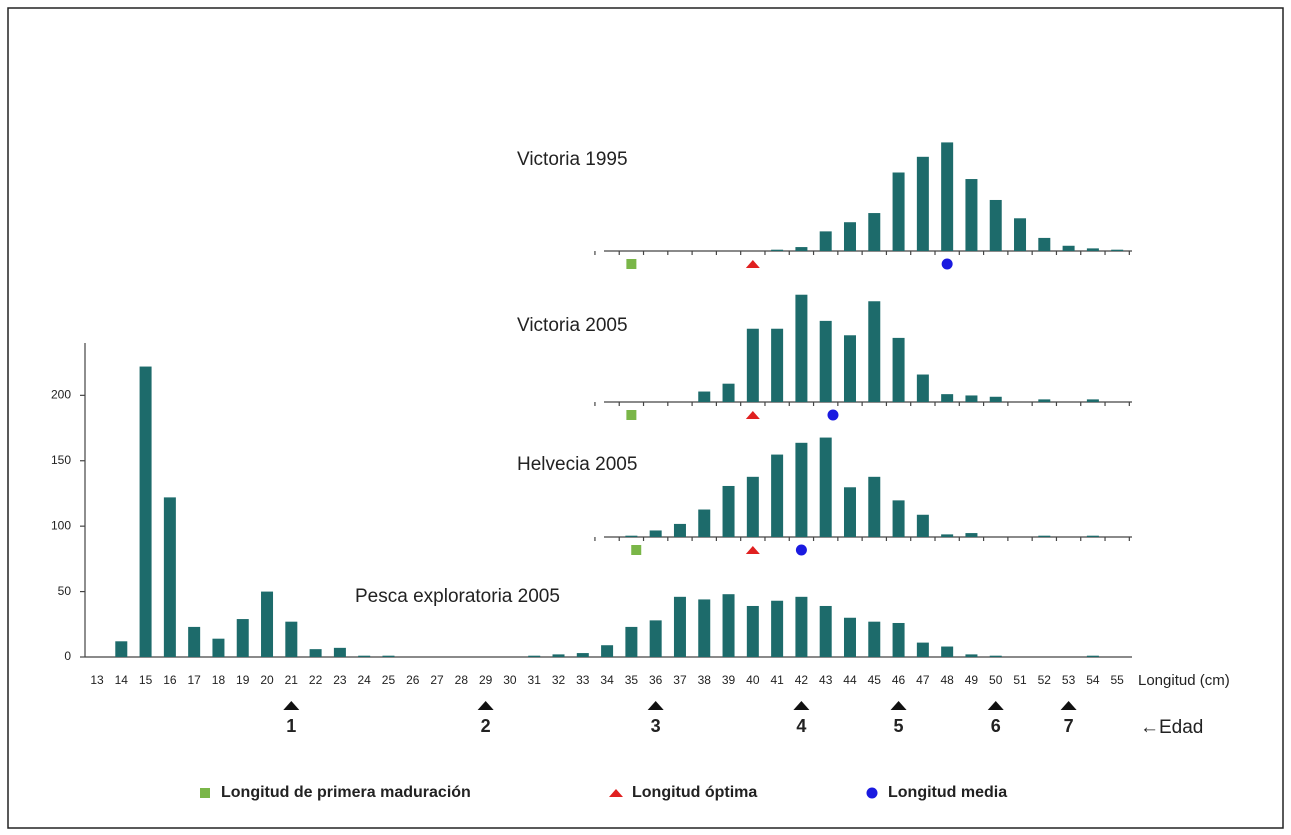 The image size is (1291, 835). I want to click on x-tick-label: 31, so click(535, 680).